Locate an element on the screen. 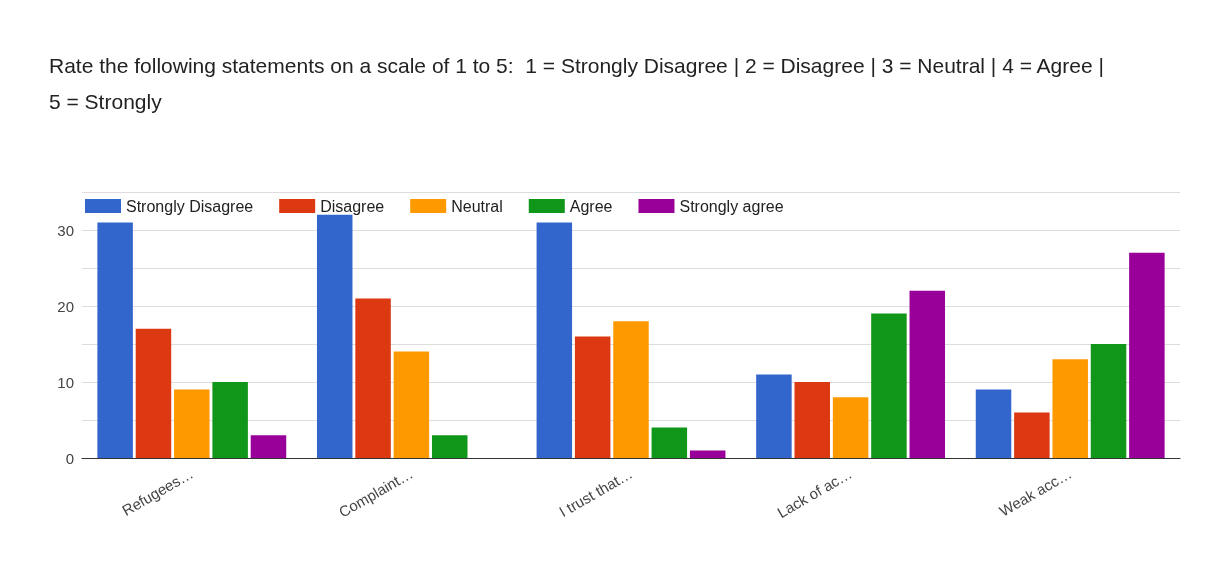 The image size is (1208, 563). legend-label: Strongly Disagree is located at coordinates (190, 206).